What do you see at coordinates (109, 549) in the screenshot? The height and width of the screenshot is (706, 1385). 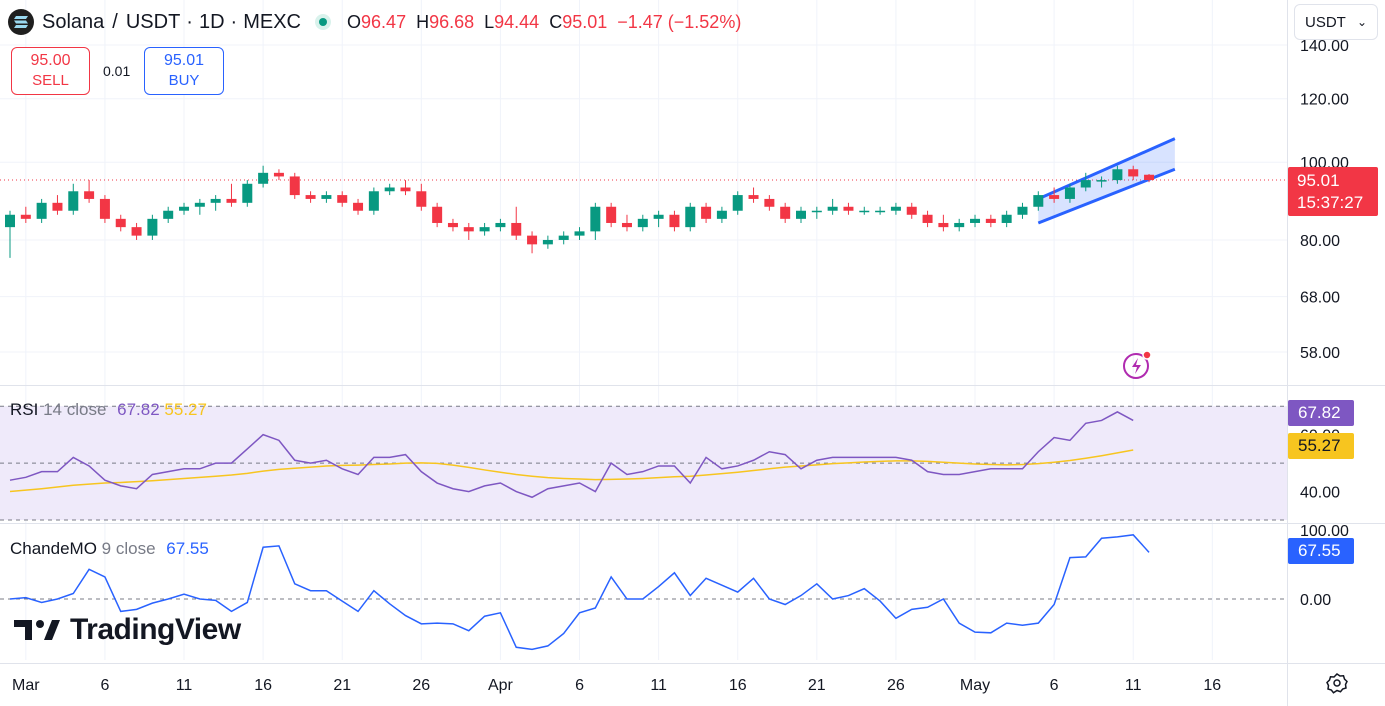 I see `cmo-legend: ChandeMO 9 close 67.55` at bounding box center [109, 549].